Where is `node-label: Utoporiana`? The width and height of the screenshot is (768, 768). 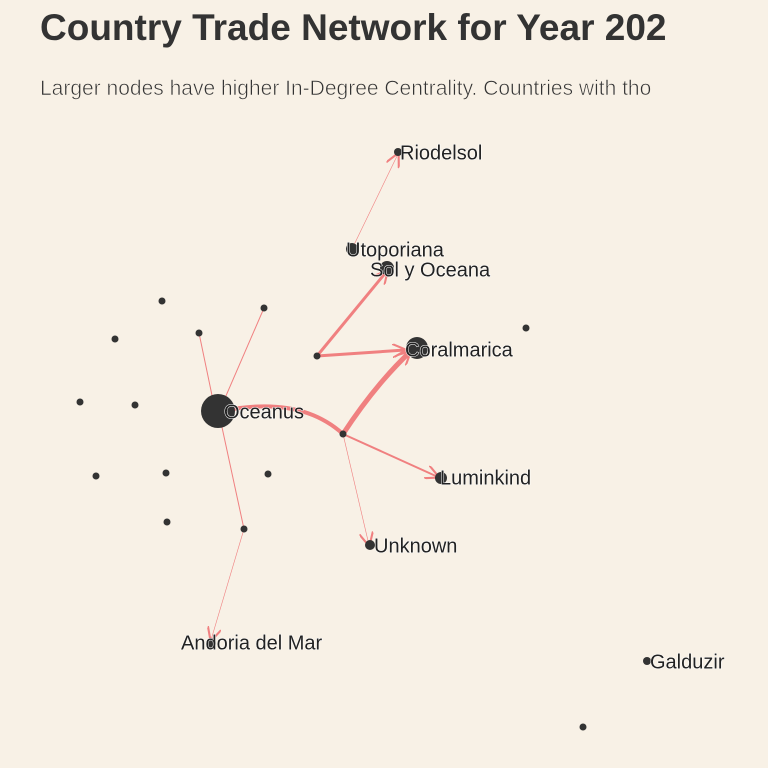
node-label: Utoporiana is located at coordinates (395, 250).